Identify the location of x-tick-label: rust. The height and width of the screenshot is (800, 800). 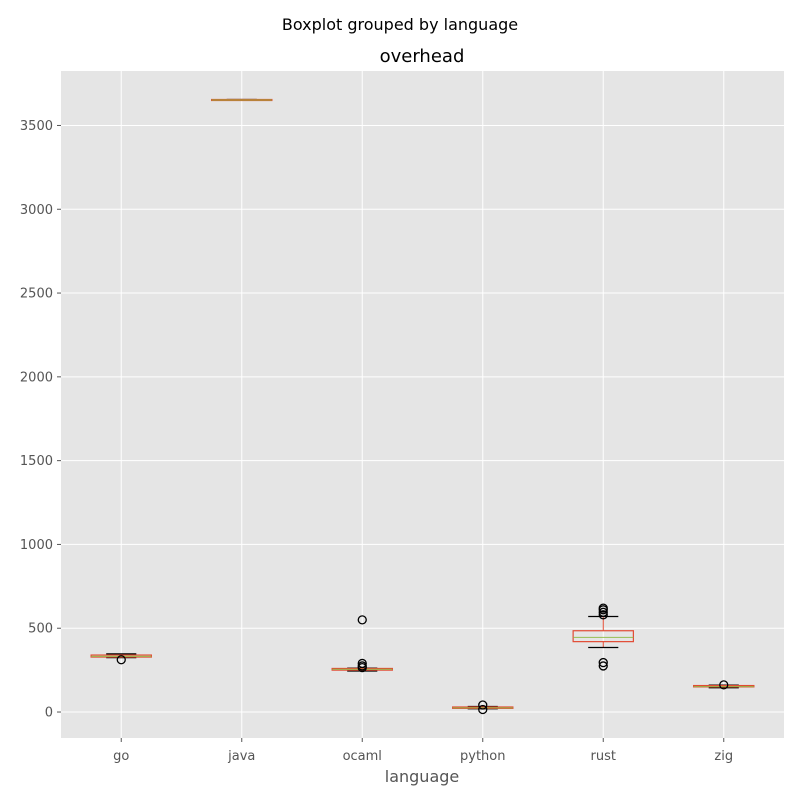
(603, 756).